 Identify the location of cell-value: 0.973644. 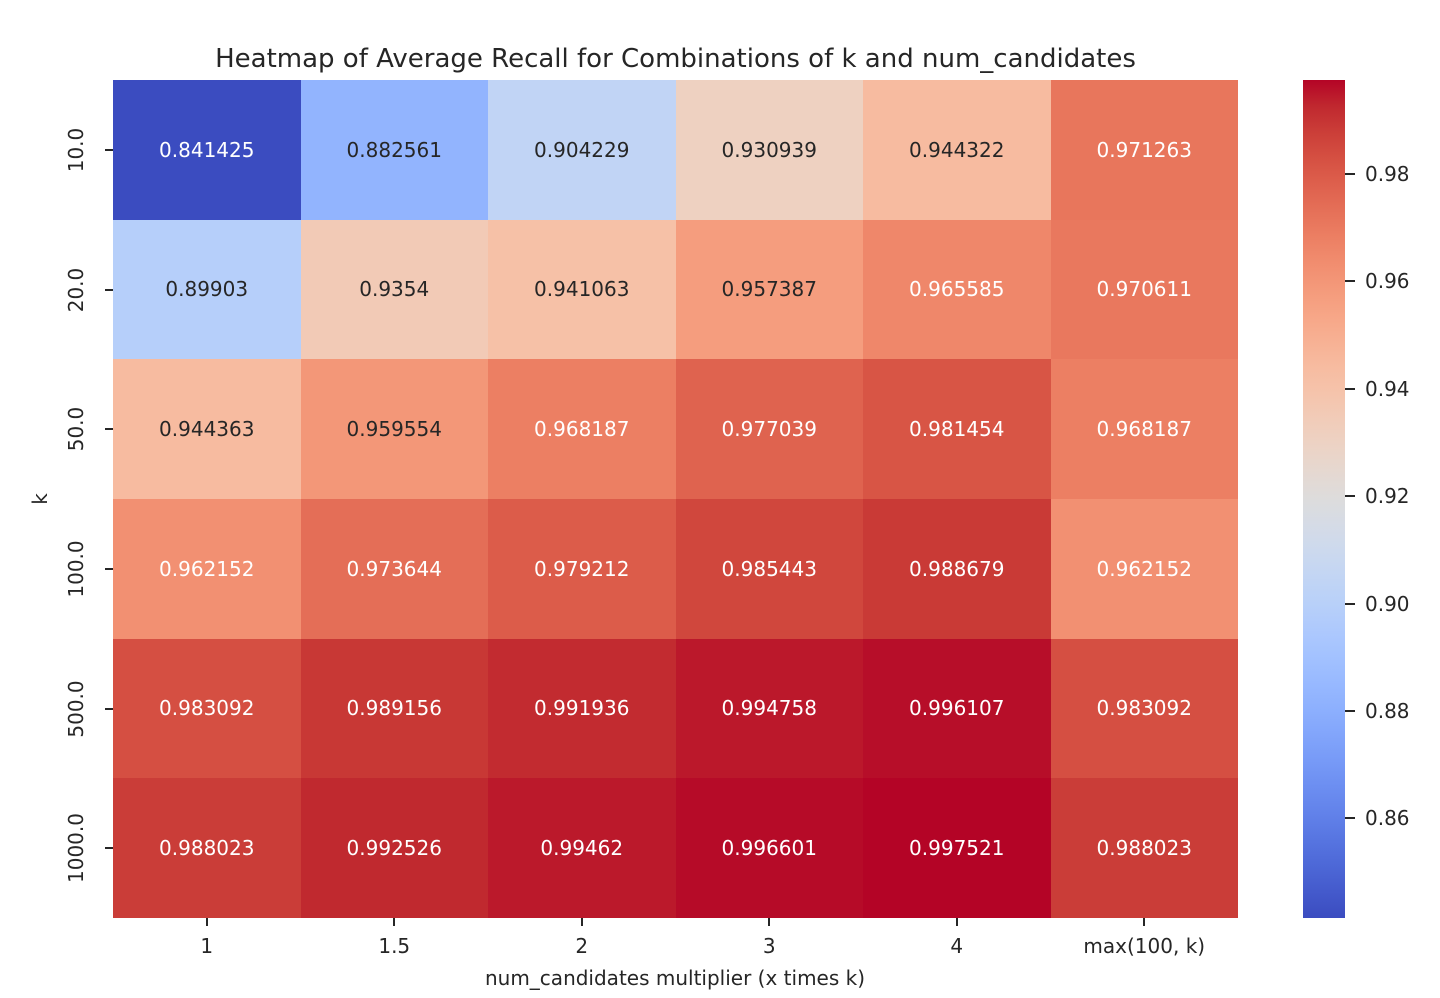
(394, 568).